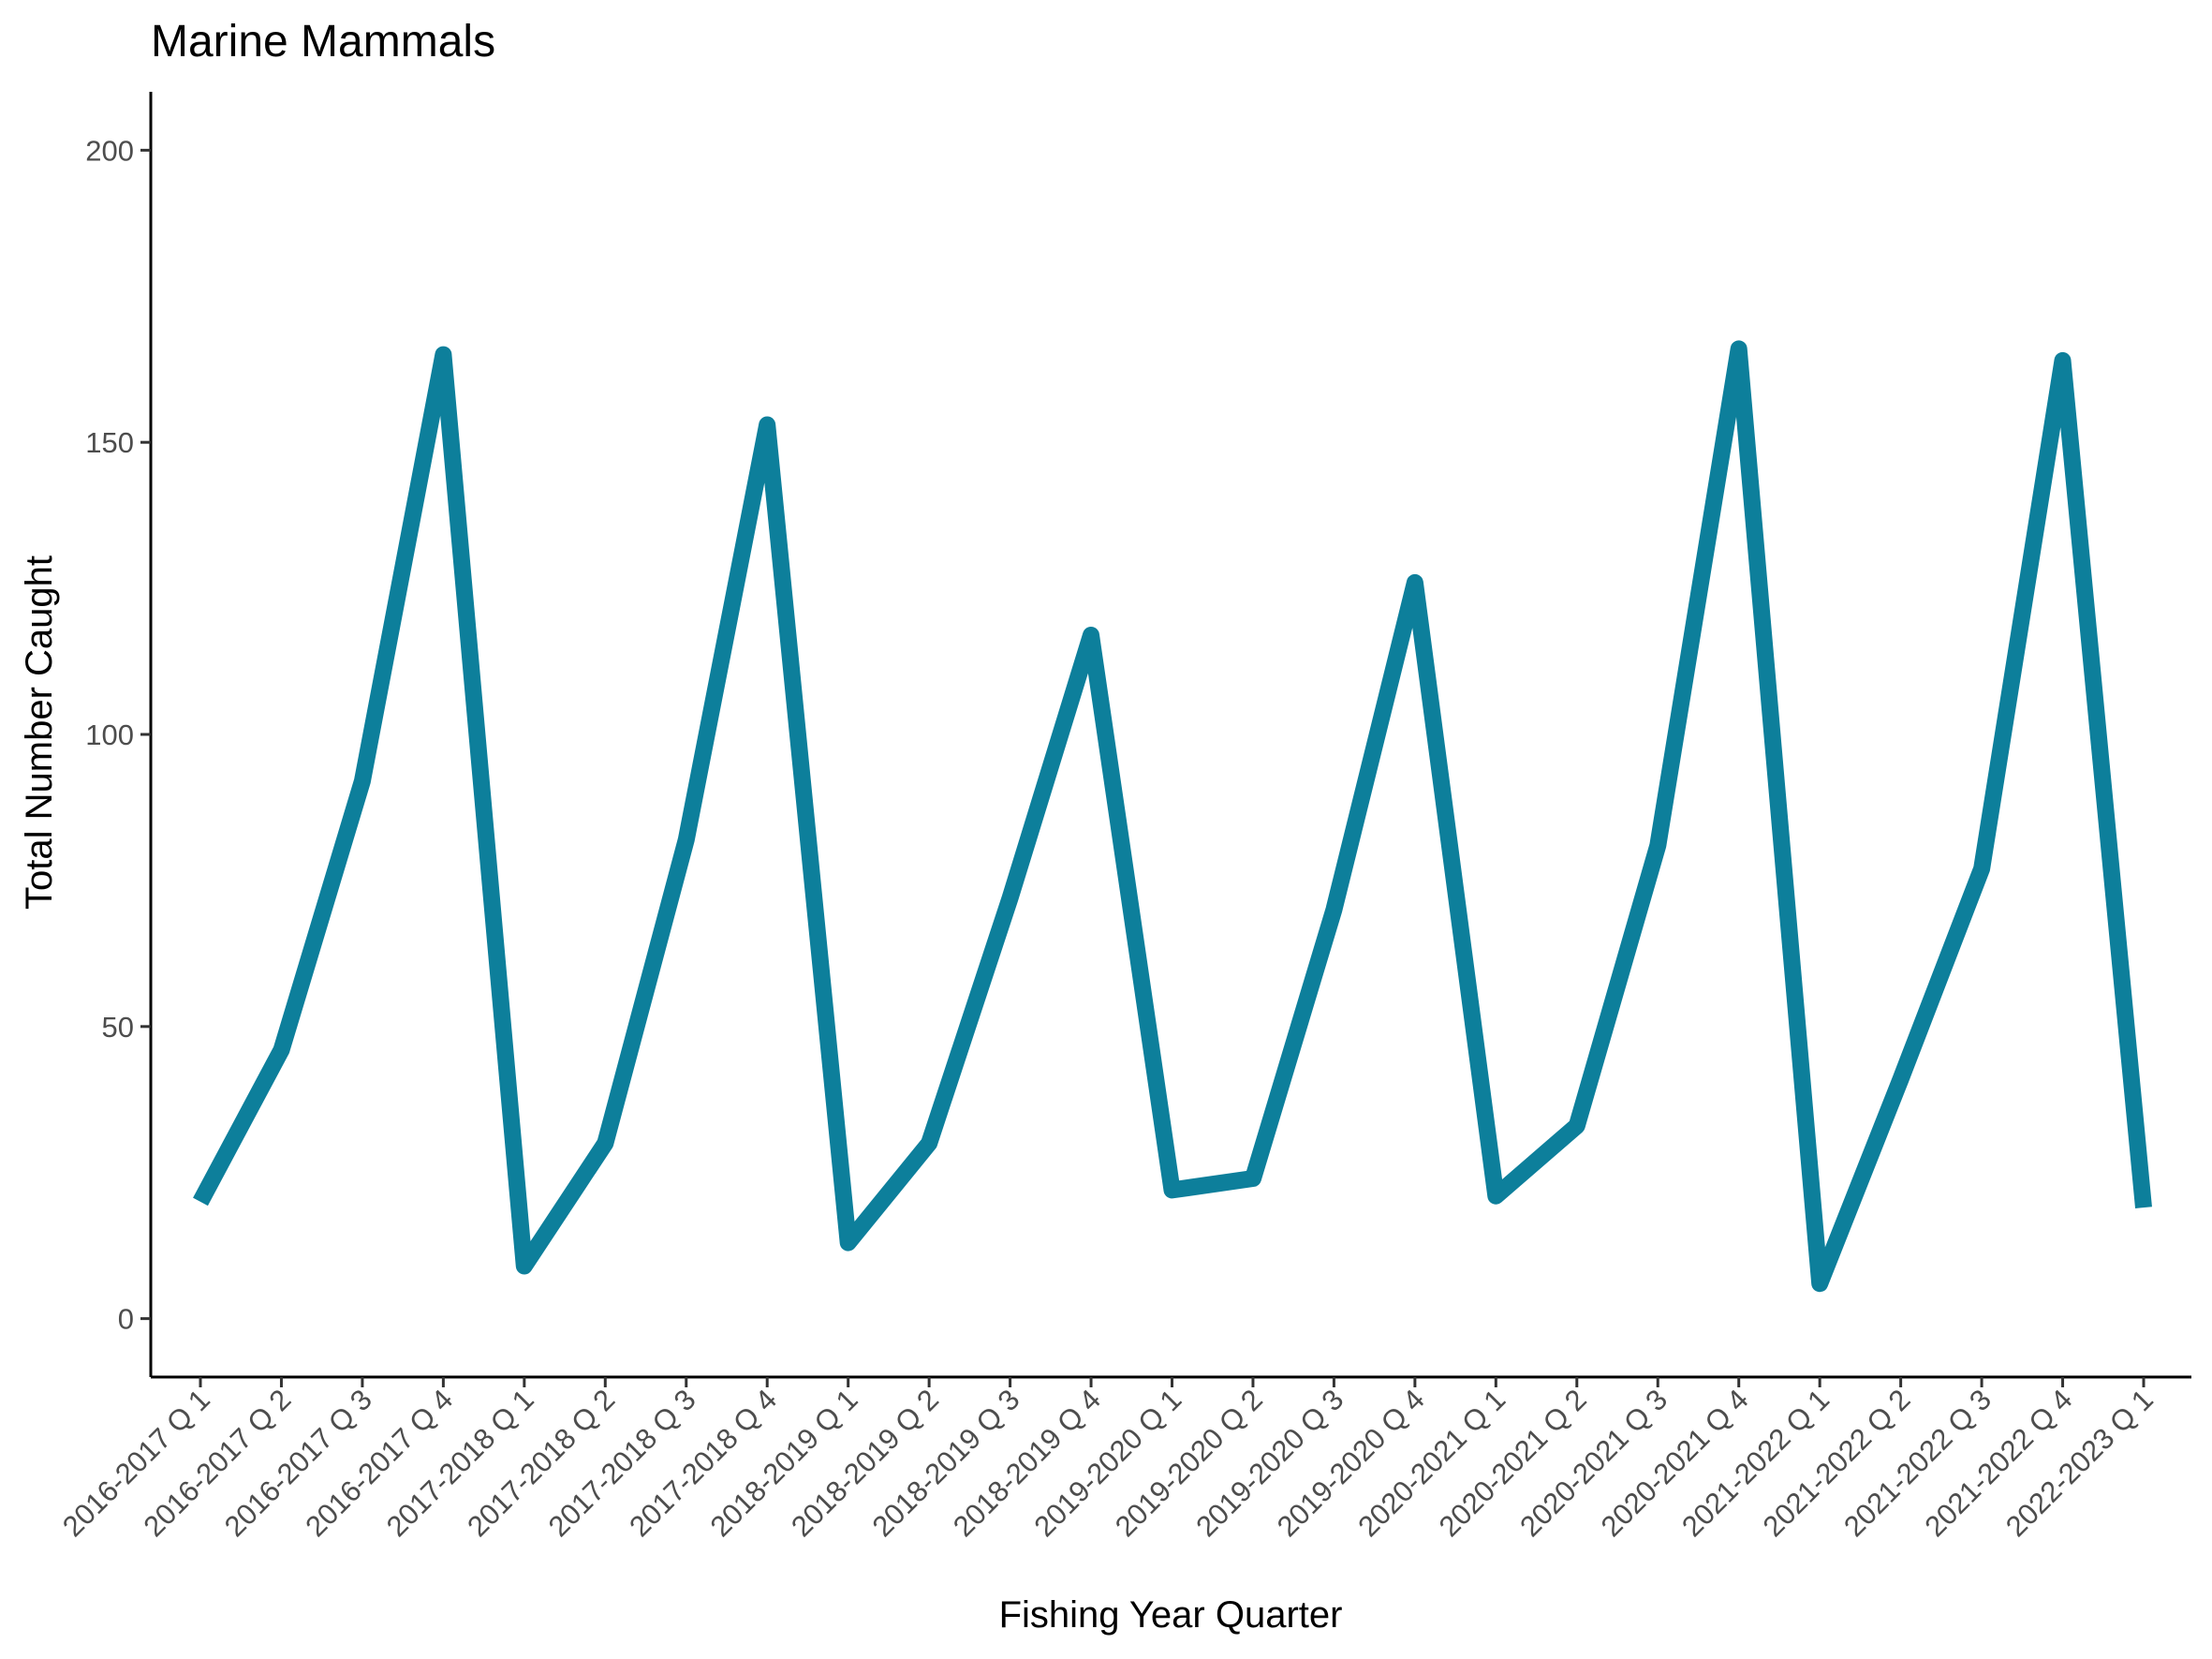  I want to click on x-tick-label: 2018-2019 Q 4, so click(1027, 1463).